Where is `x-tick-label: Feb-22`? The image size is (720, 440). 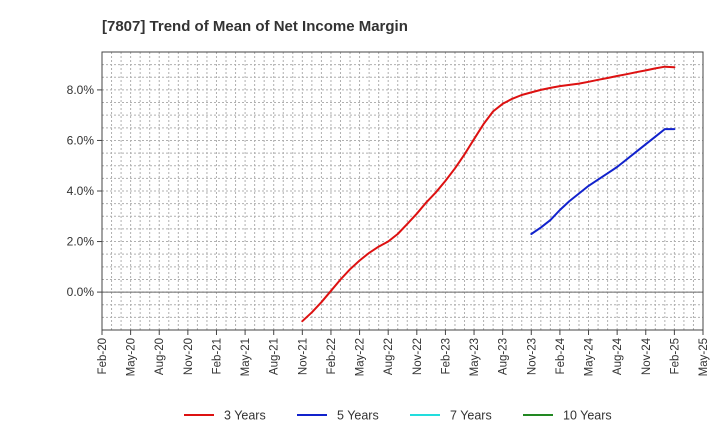
x-tick-label: Feb-22 is located at coordinates (332, 356).